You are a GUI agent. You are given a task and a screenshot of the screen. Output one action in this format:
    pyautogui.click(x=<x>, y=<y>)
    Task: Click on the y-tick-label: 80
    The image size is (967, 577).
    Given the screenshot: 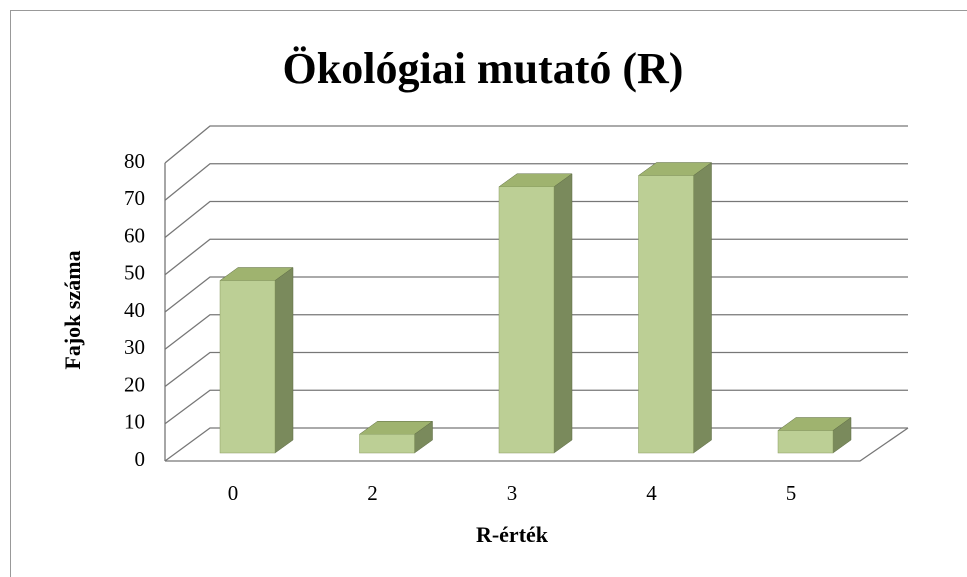 What is the action you would take?
    pyautogui.click(x=134, y=161)
    